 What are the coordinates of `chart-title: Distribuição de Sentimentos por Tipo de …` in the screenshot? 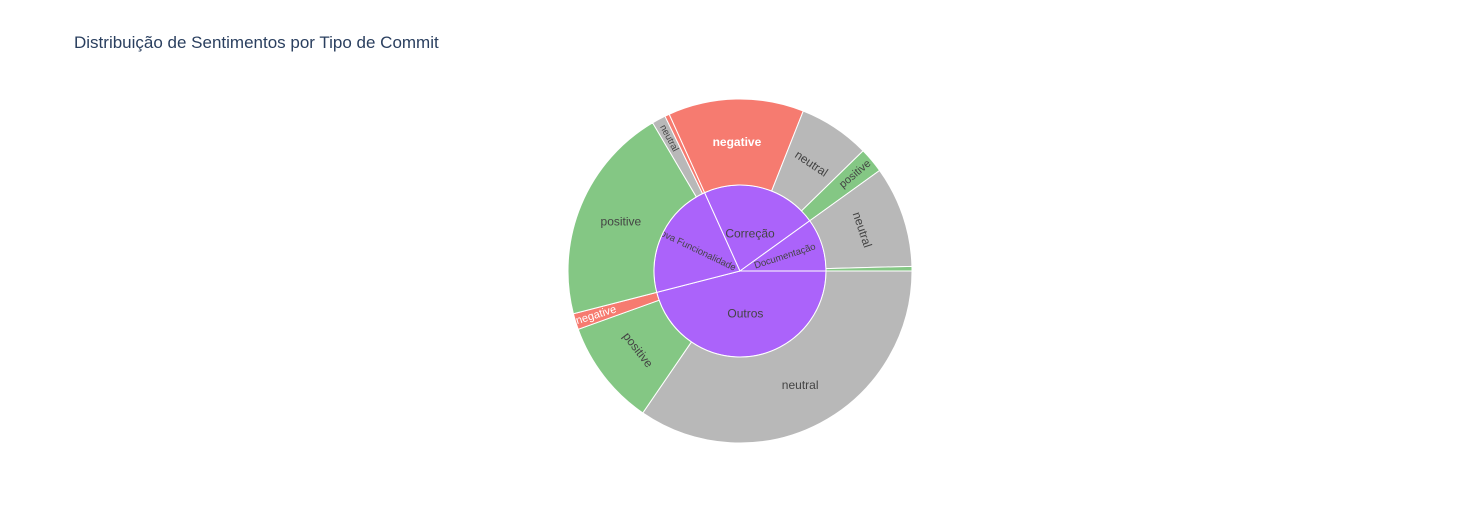 It's located at (256, 42).